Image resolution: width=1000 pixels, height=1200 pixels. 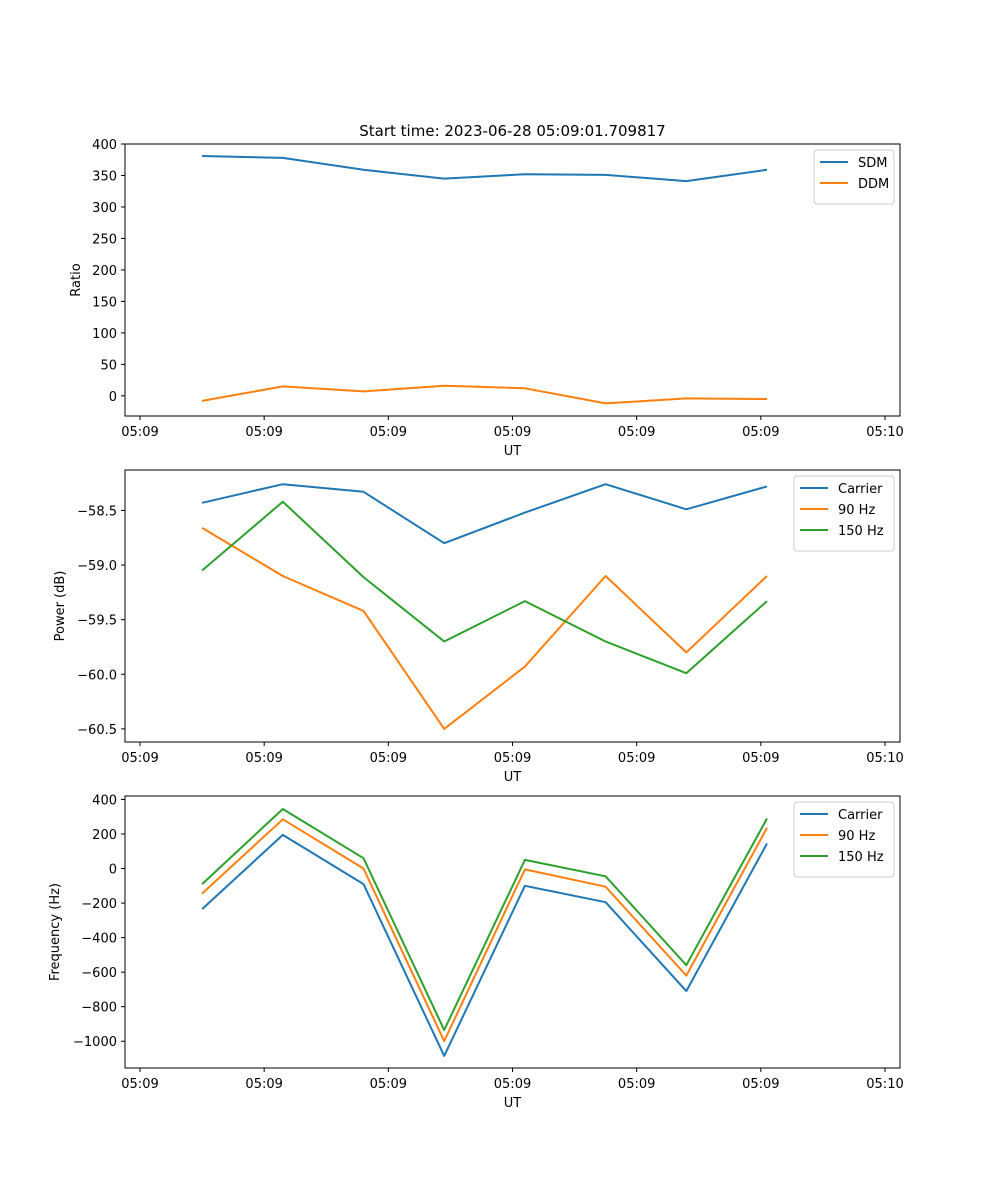 I want to click on y-tick-label: −1000, so click(x=95, y=1042).